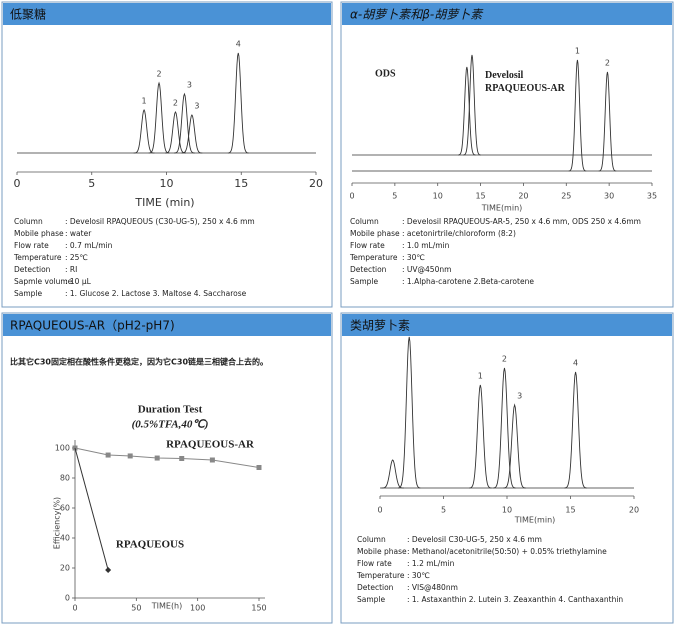 The image size is (675, 625). I want to click on x-tick-label: 30, so click(609, 196).